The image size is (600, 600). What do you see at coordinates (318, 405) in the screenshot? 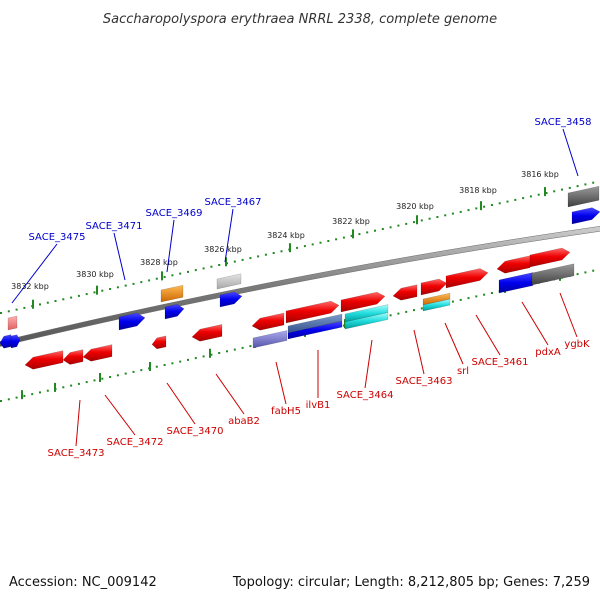
I see `gene-label: ilvB1` at bounding box center [318, 405].